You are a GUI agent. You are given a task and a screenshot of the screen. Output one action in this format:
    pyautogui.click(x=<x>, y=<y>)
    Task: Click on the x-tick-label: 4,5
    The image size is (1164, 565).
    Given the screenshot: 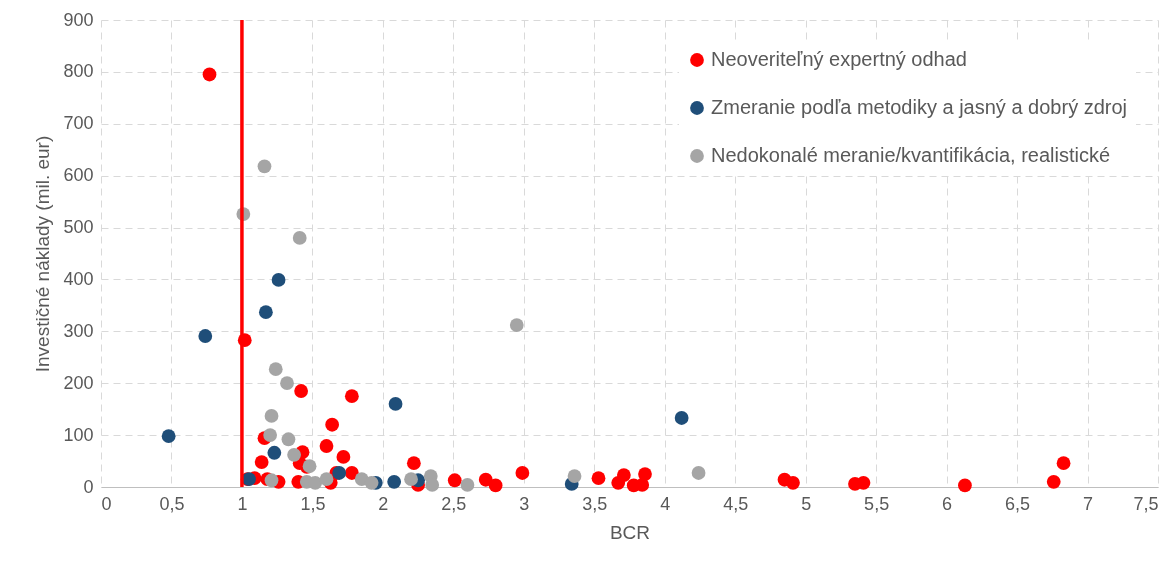 What is the action you would take?
    pyautogui.click(x=736, y=503)
    